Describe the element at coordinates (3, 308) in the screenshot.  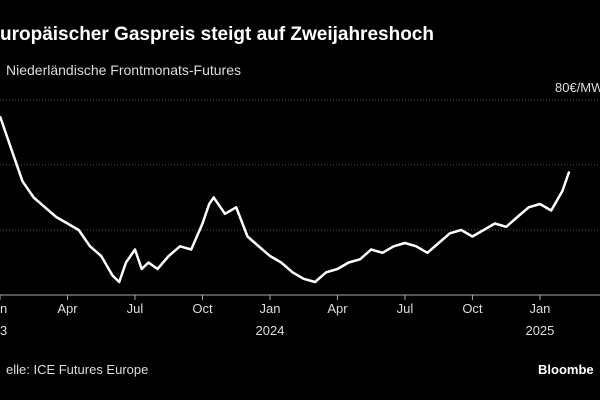
I see `x-tick-label: an` at that location.